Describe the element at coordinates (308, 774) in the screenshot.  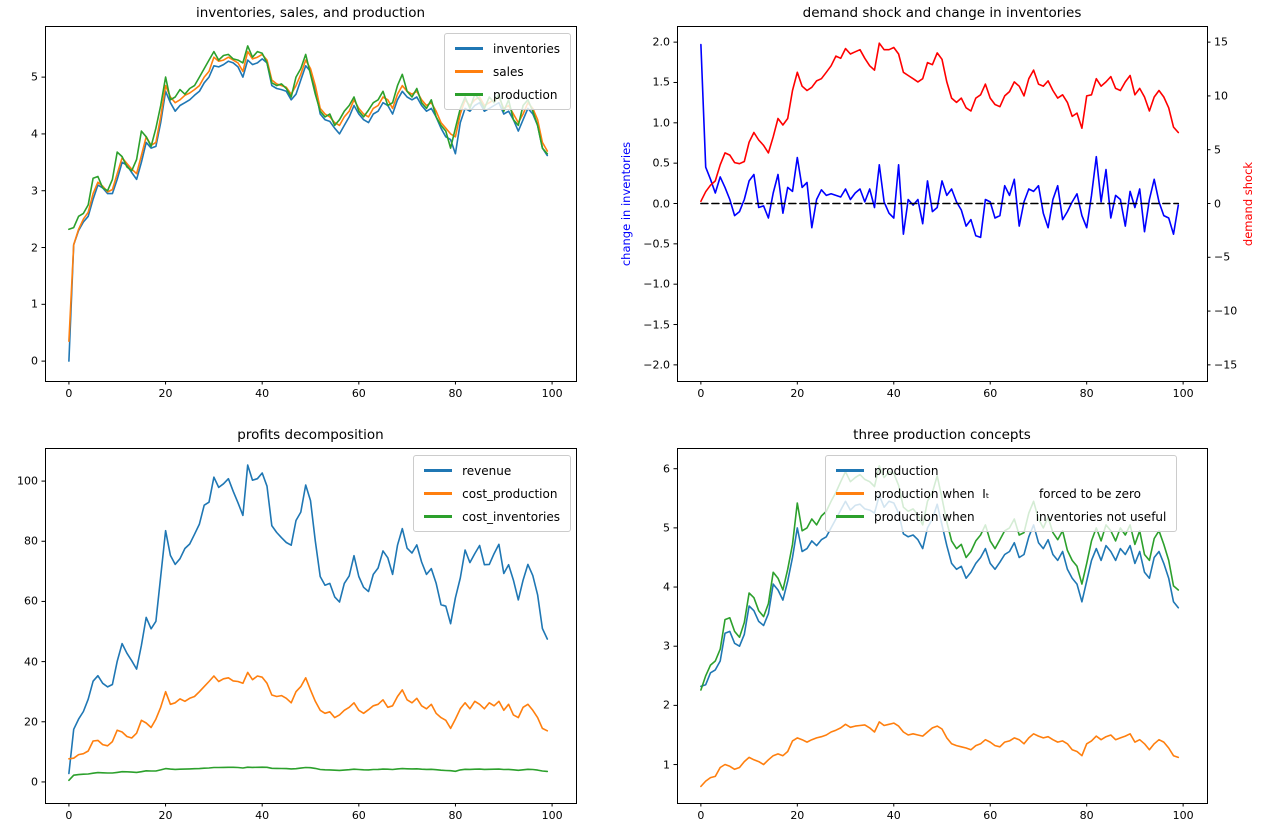
I see `series-cost_inventories` at that location.